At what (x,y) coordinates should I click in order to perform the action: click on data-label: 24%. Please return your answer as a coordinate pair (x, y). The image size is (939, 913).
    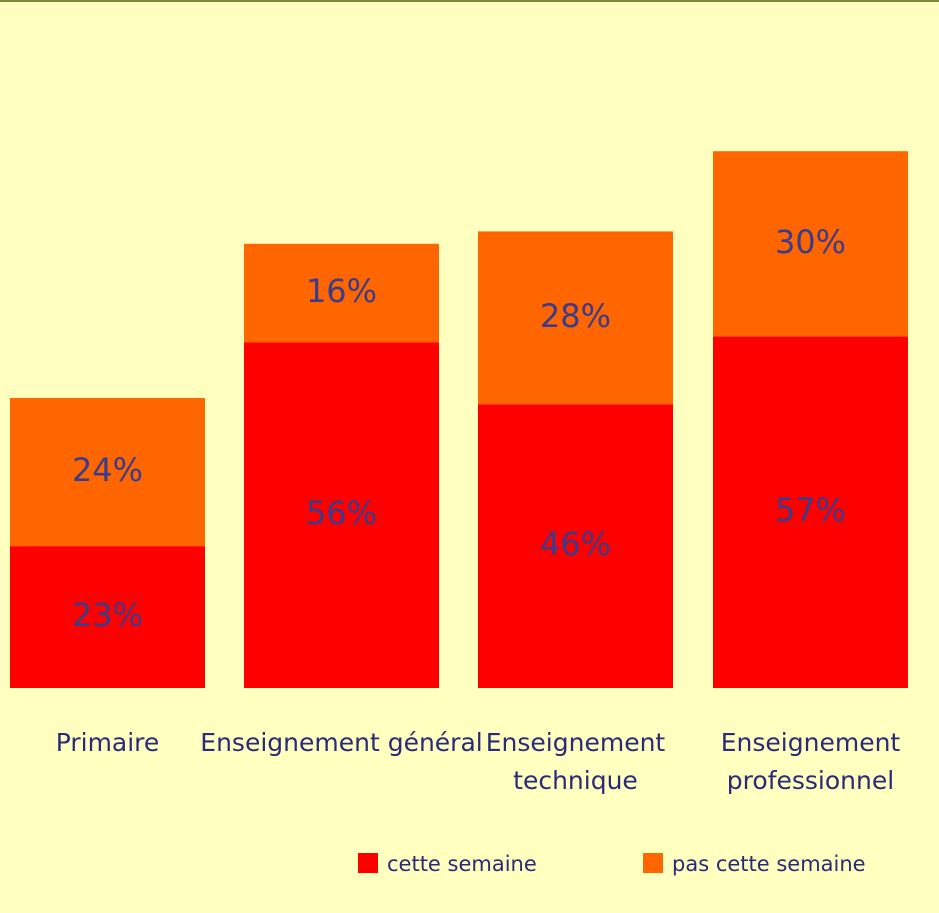
    Looking at the image, I should click on (107, 470).